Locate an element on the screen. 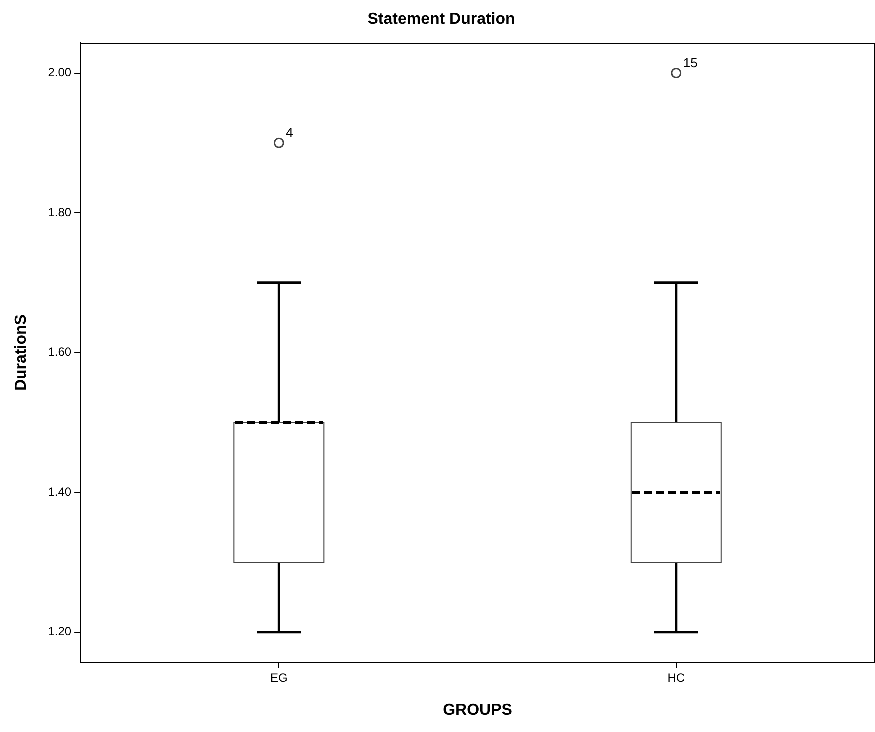 The image size is (875, 732). y-tick-label: 2.00 is located at coordinates (60, 73).